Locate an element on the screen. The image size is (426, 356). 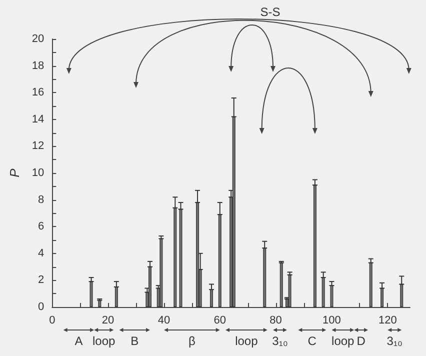
y-tick-label: 2 is located at coordinates (41, 280).